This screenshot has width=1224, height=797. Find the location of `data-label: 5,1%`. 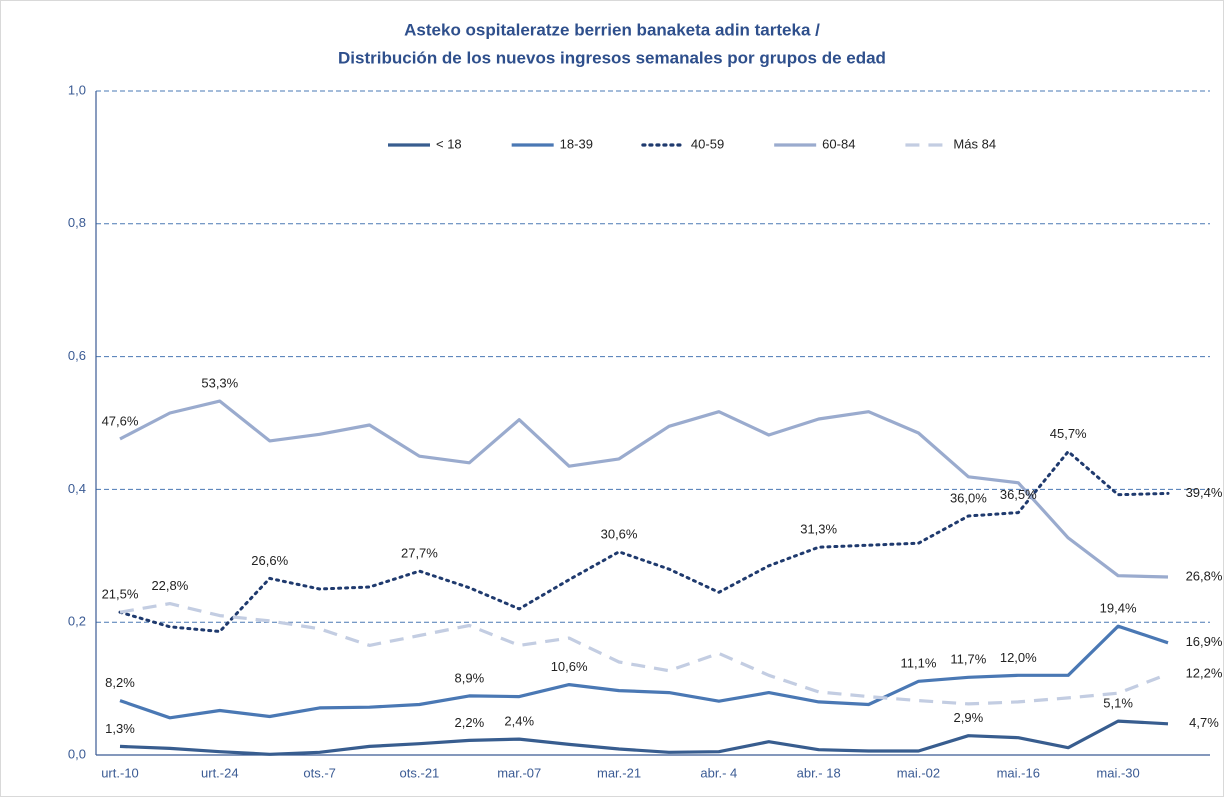

data-label: 5,1% is located at coordinates (1118, 703).